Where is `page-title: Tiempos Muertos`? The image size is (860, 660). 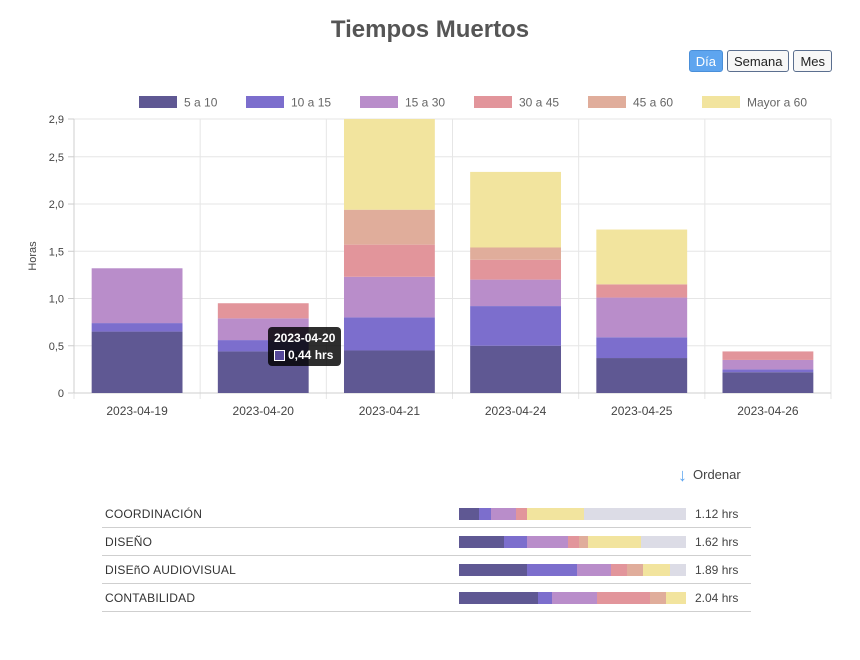
page-title: Tiempos Muertos is located at coordinates (430, 29).